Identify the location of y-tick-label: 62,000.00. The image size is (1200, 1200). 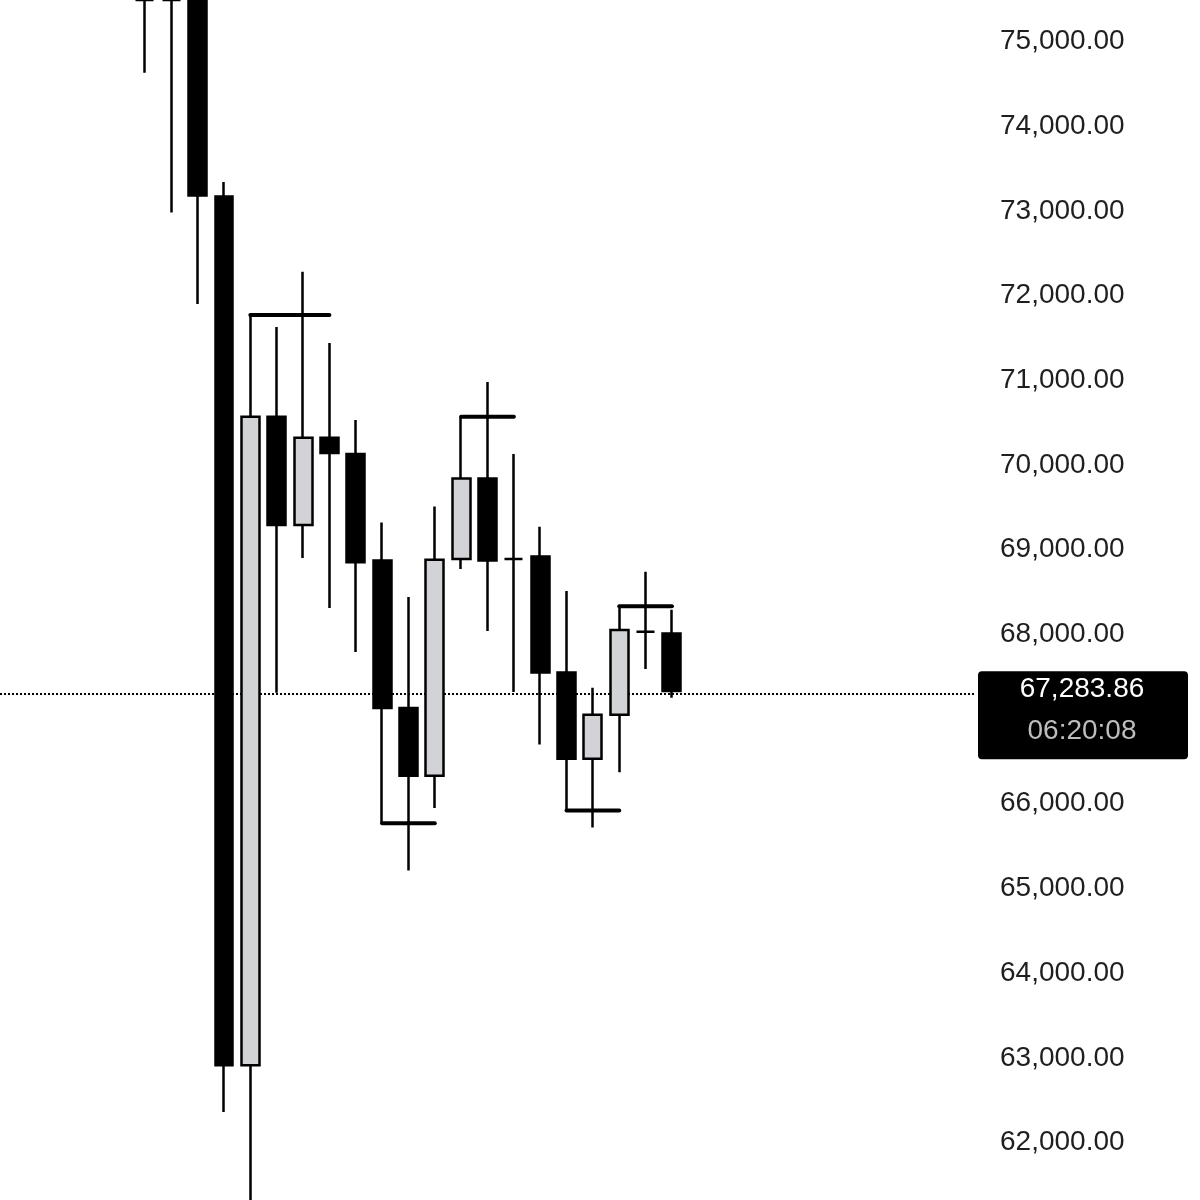
(1062, 1141).